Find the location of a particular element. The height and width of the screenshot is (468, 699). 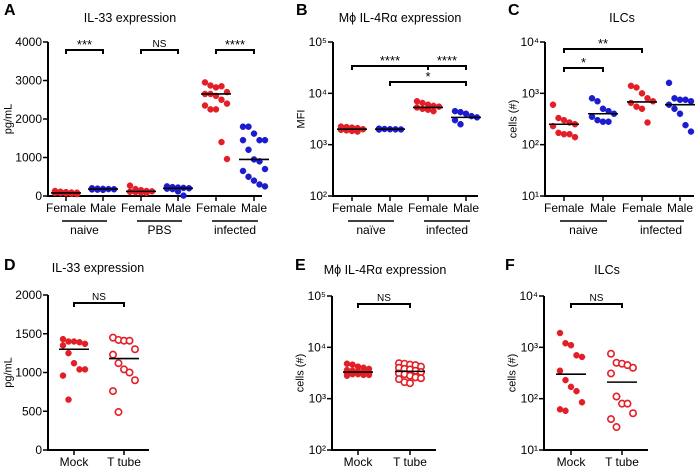

y-tick-label: 1500 is located at coordinates (28, 334).